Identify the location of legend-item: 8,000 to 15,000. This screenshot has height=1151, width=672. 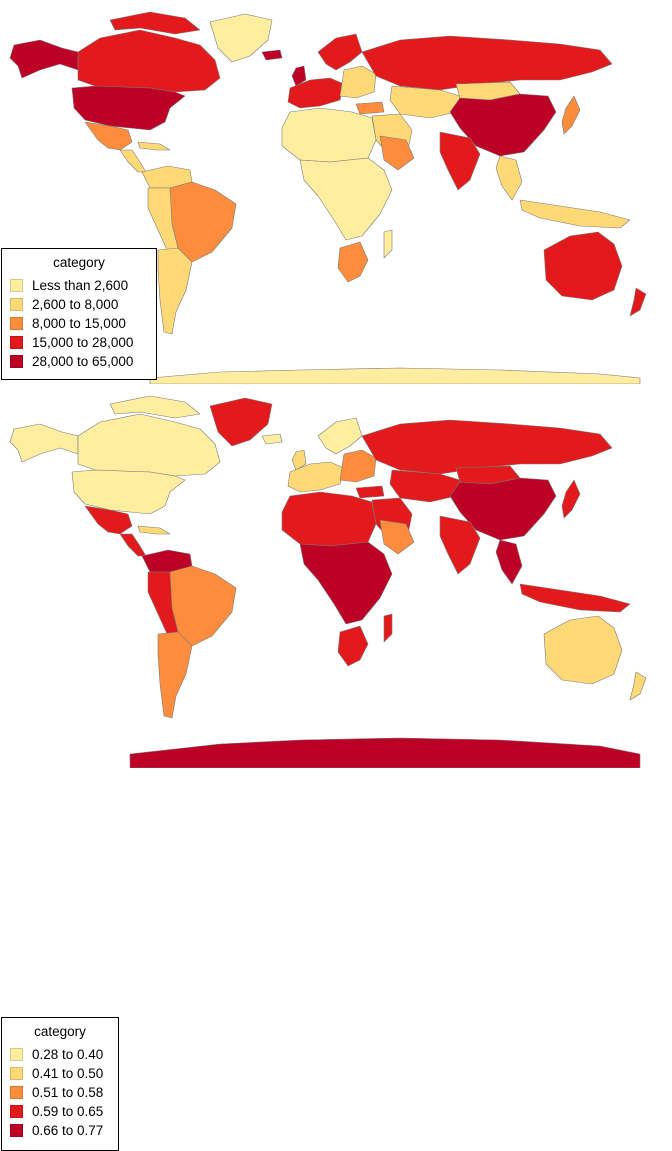
(79, 323).